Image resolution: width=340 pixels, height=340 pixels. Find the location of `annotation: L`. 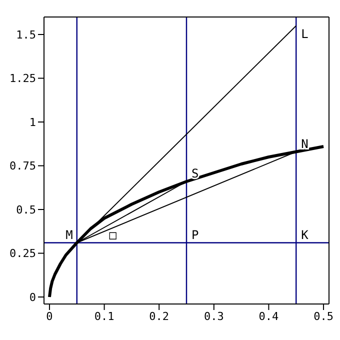

annotation: L is located at coordinates (304, 33).